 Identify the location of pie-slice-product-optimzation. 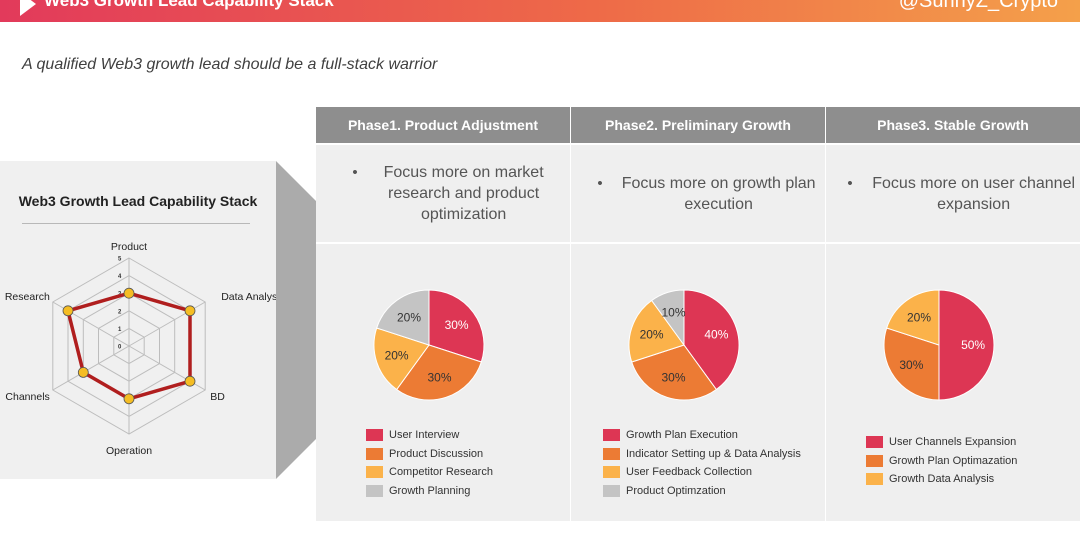
(667, 318).